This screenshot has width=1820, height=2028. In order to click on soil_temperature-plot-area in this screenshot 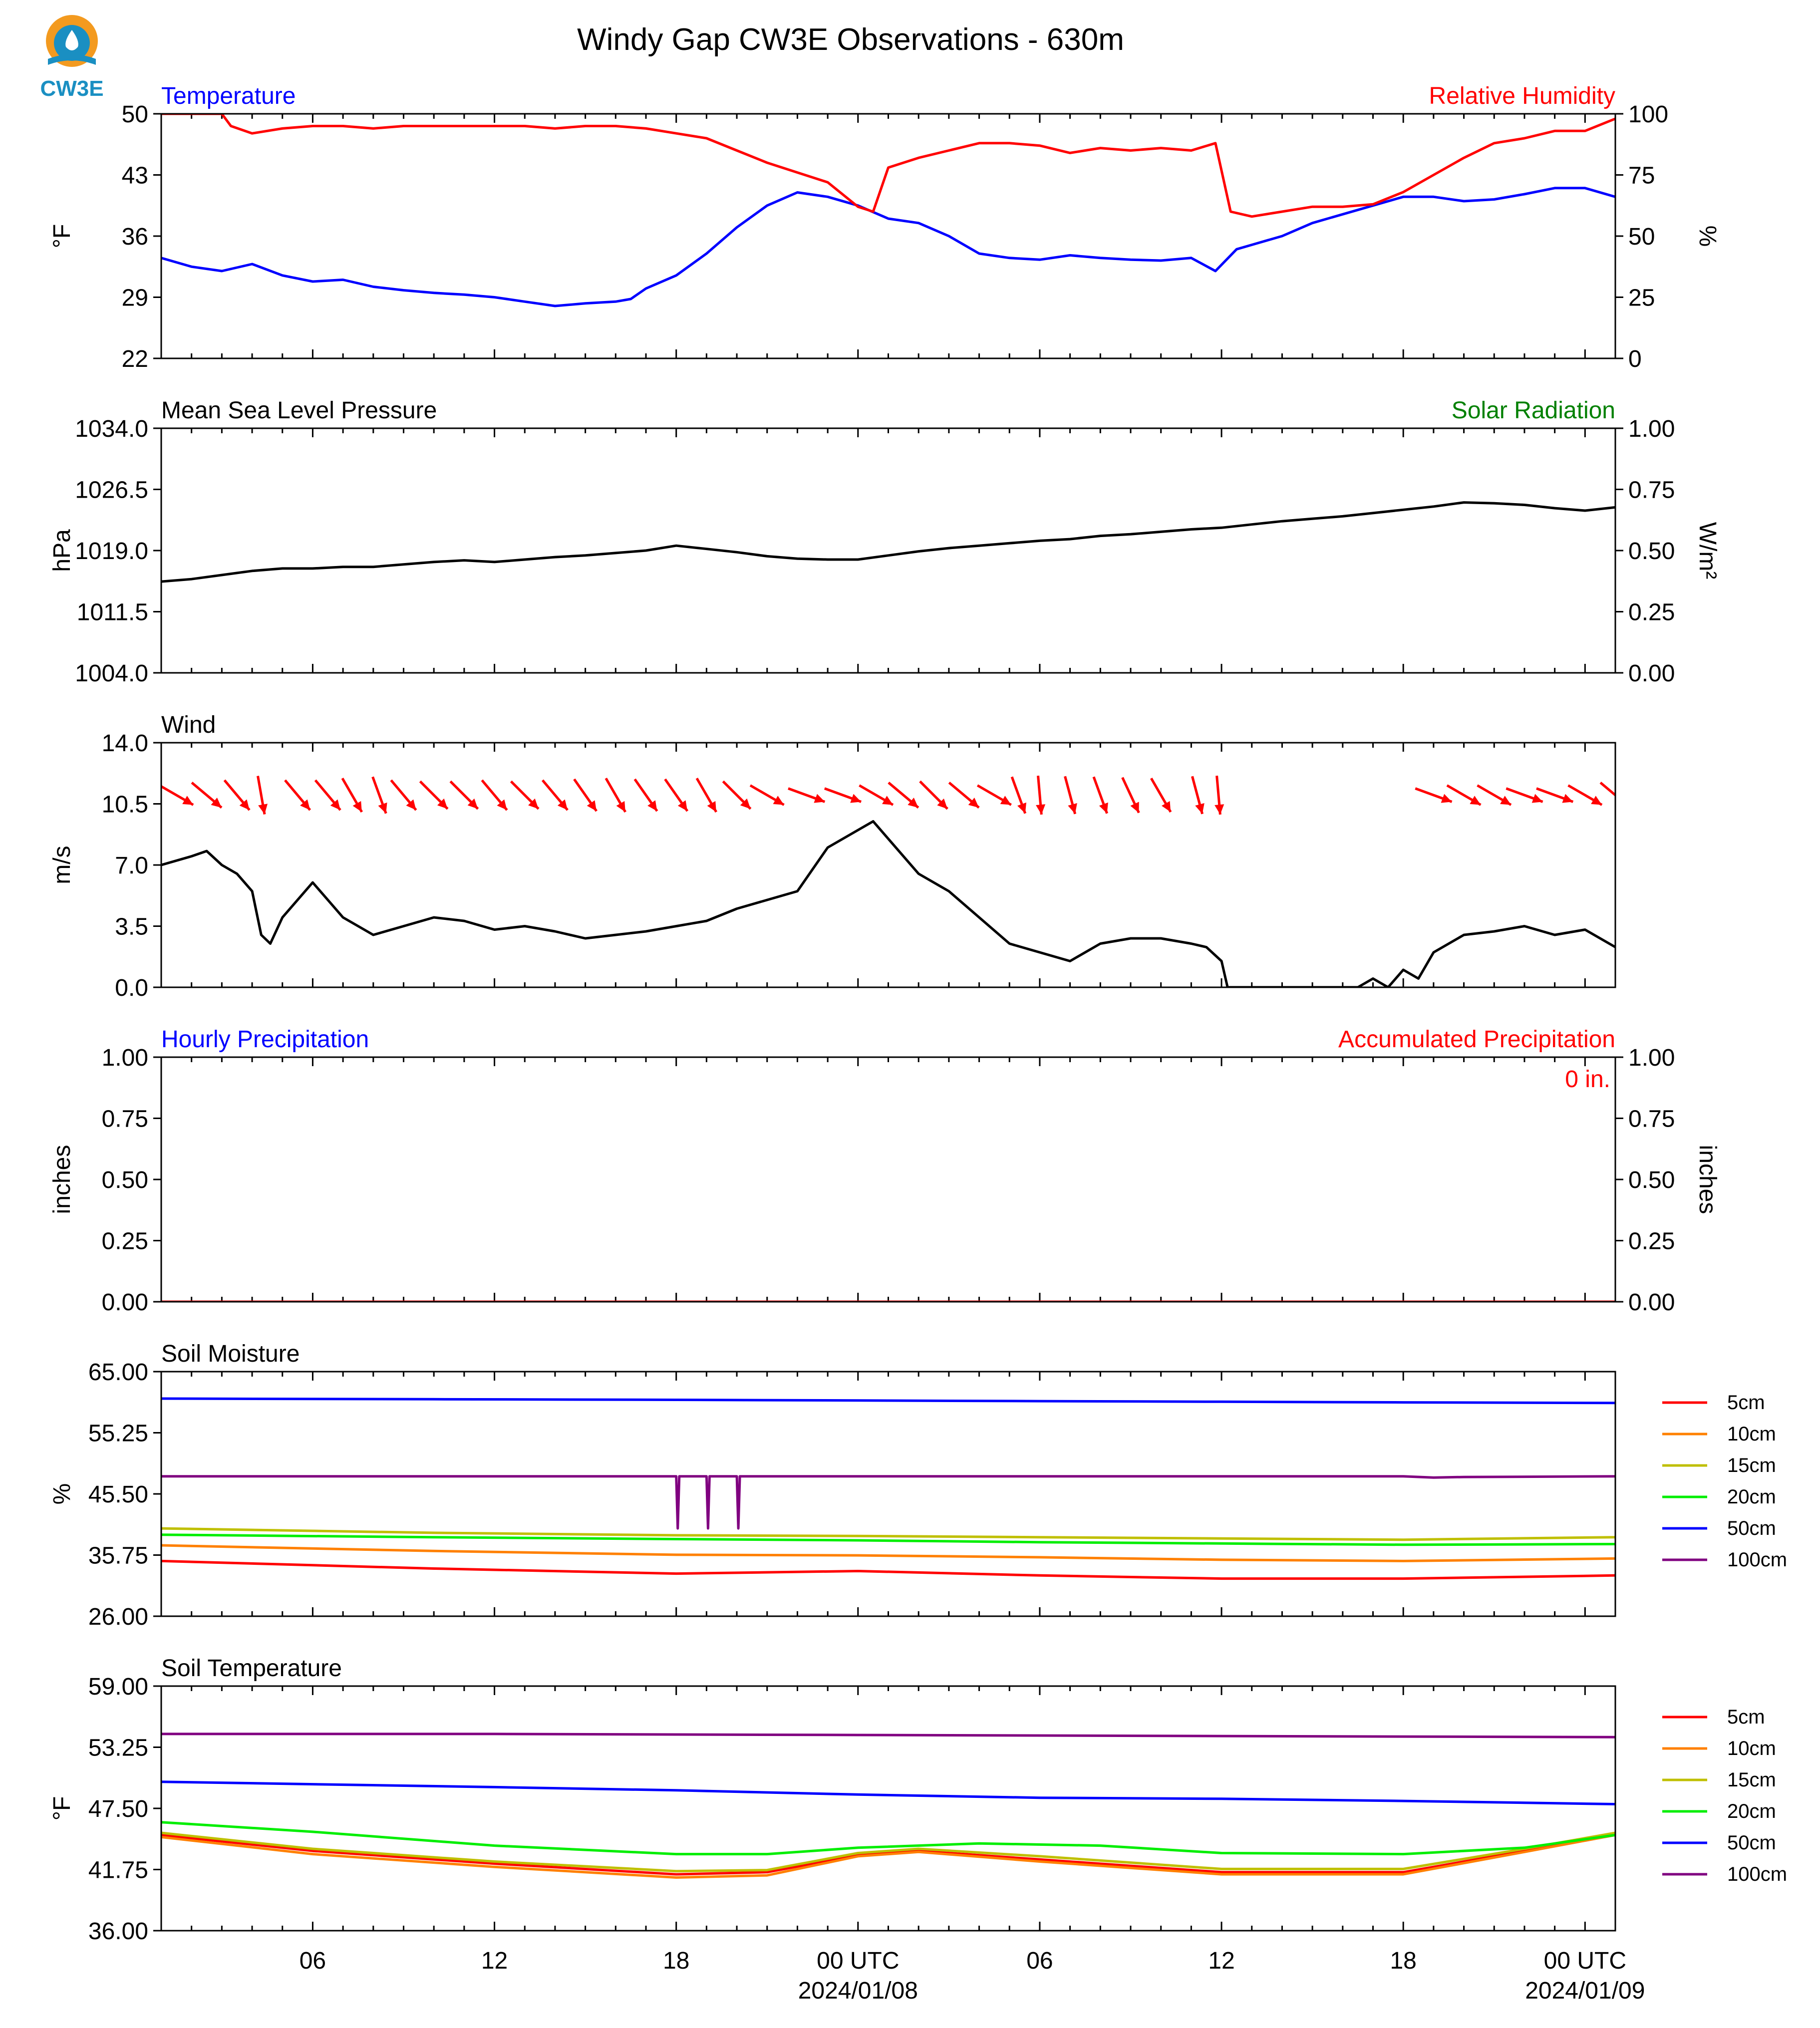, I will do `click(888, 1806)`.